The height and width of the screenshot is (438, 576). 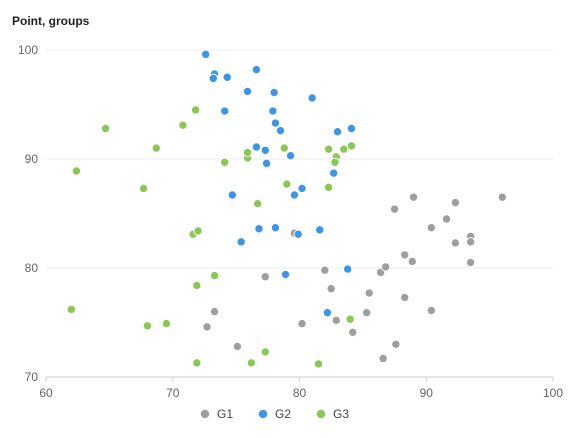 I want to click on legend-item-g3: G3, so click(x=333, y=414).